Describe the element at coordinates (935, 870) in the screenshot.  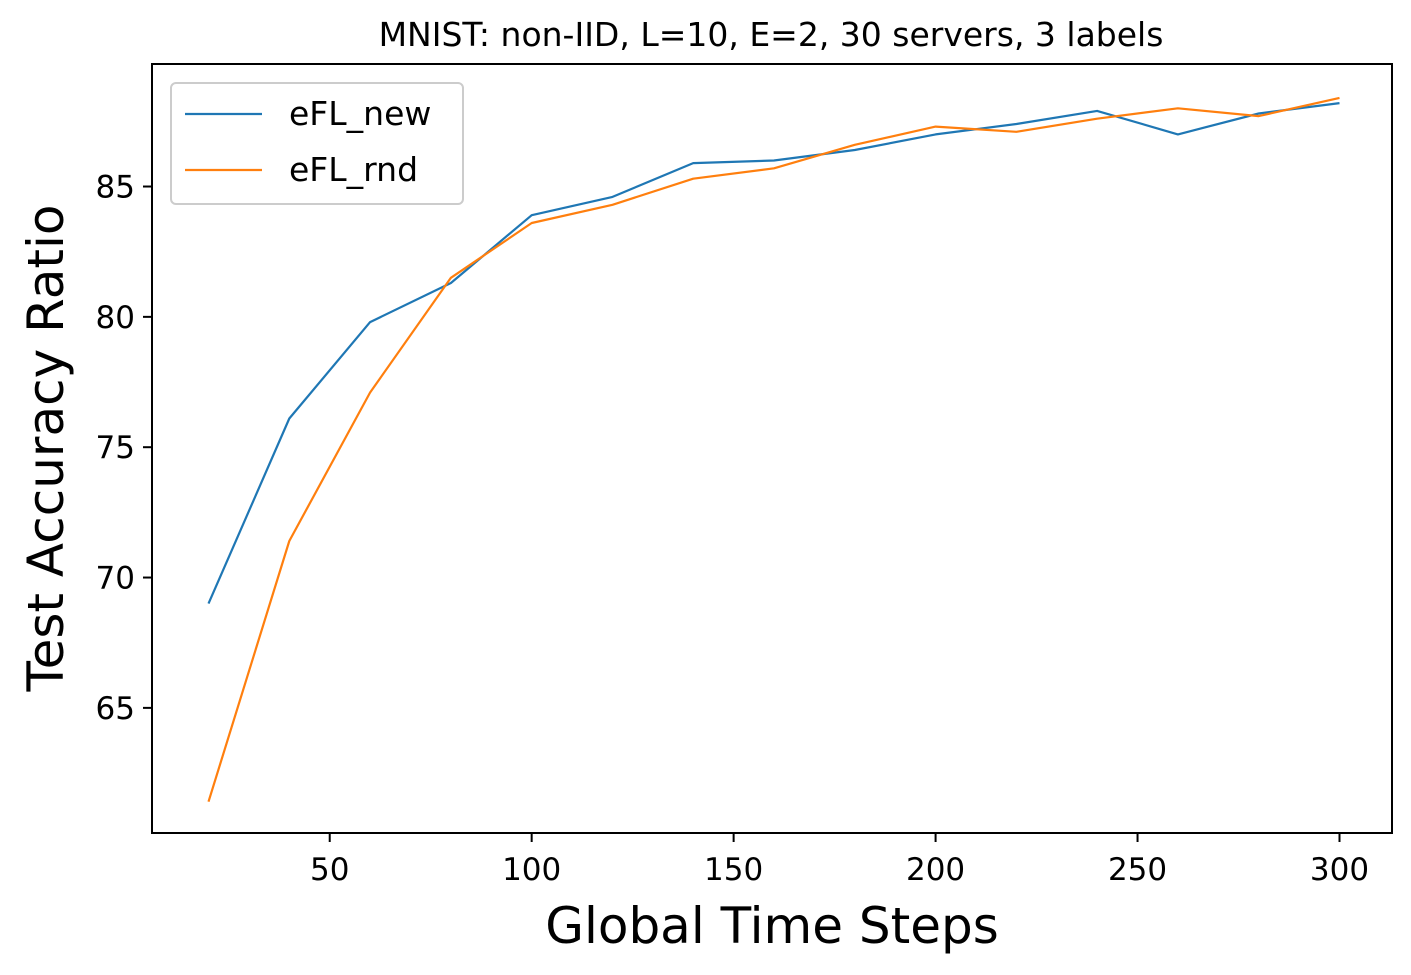
I see `x-tick-label: 200` at that location.